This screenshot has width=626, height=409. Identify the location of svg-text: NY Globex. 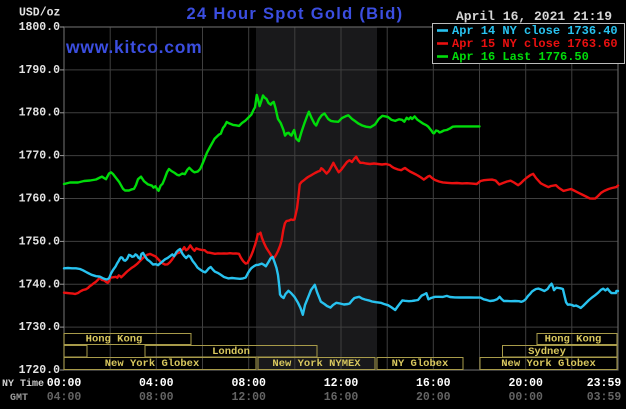
(420, 364).